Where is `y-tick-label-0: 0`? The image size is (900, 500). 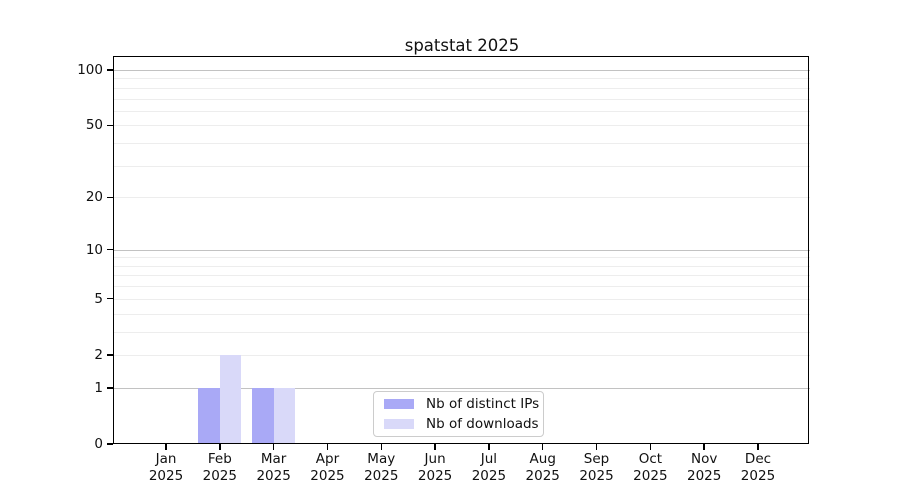 y-tick-label-0: 0 is located at coordinates (98, 444).